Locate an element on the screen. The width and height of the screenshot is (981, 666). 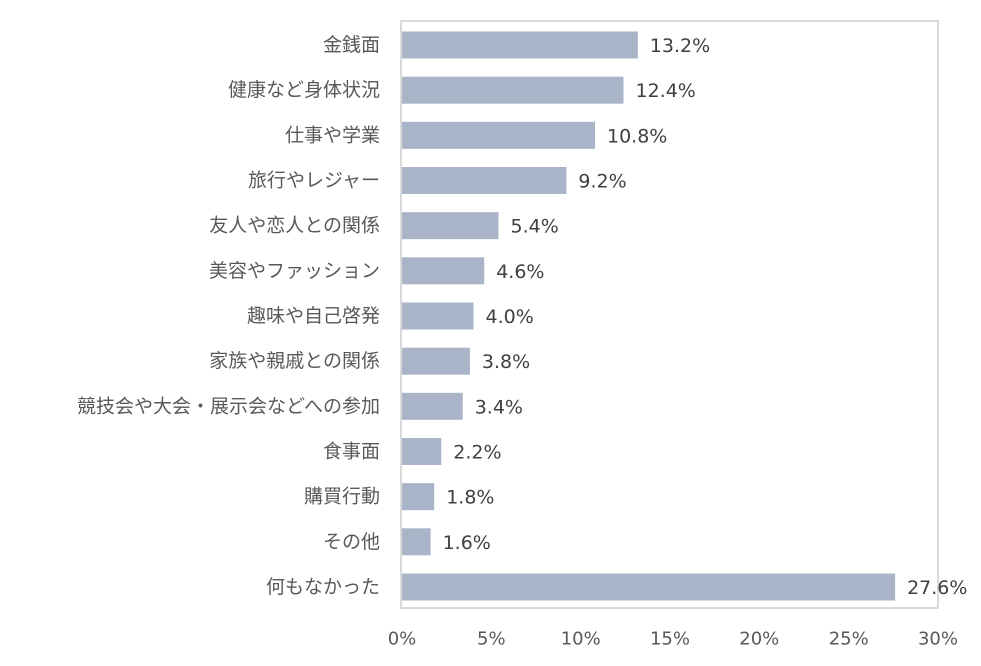
x-tick-label: 10% is located at coordinates (581, 639).